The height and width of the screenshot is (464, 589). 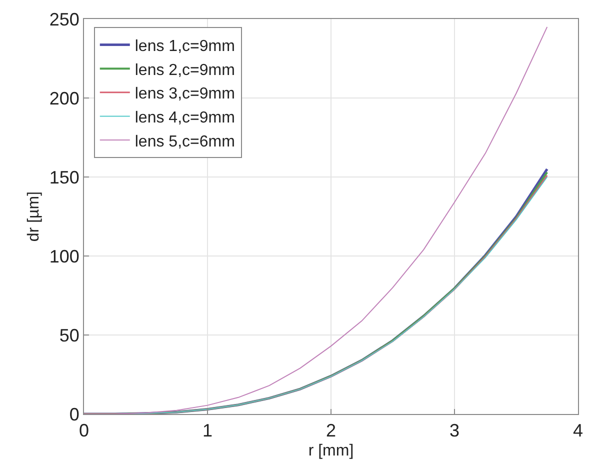 What do you see at coordinates (207, 430) in the screenshot?
I see `x-tick-label: 1` at bounding box center [207, 430].